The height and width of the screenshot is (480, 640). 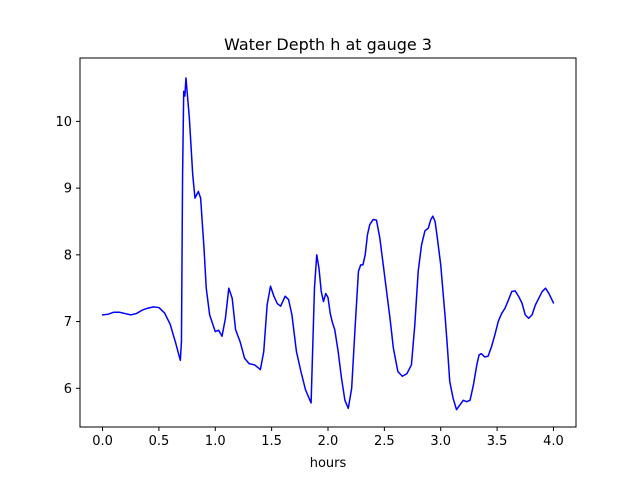 I want to click on chart-title: Water Depth h at gauge 3, so click(x=328, y=44).